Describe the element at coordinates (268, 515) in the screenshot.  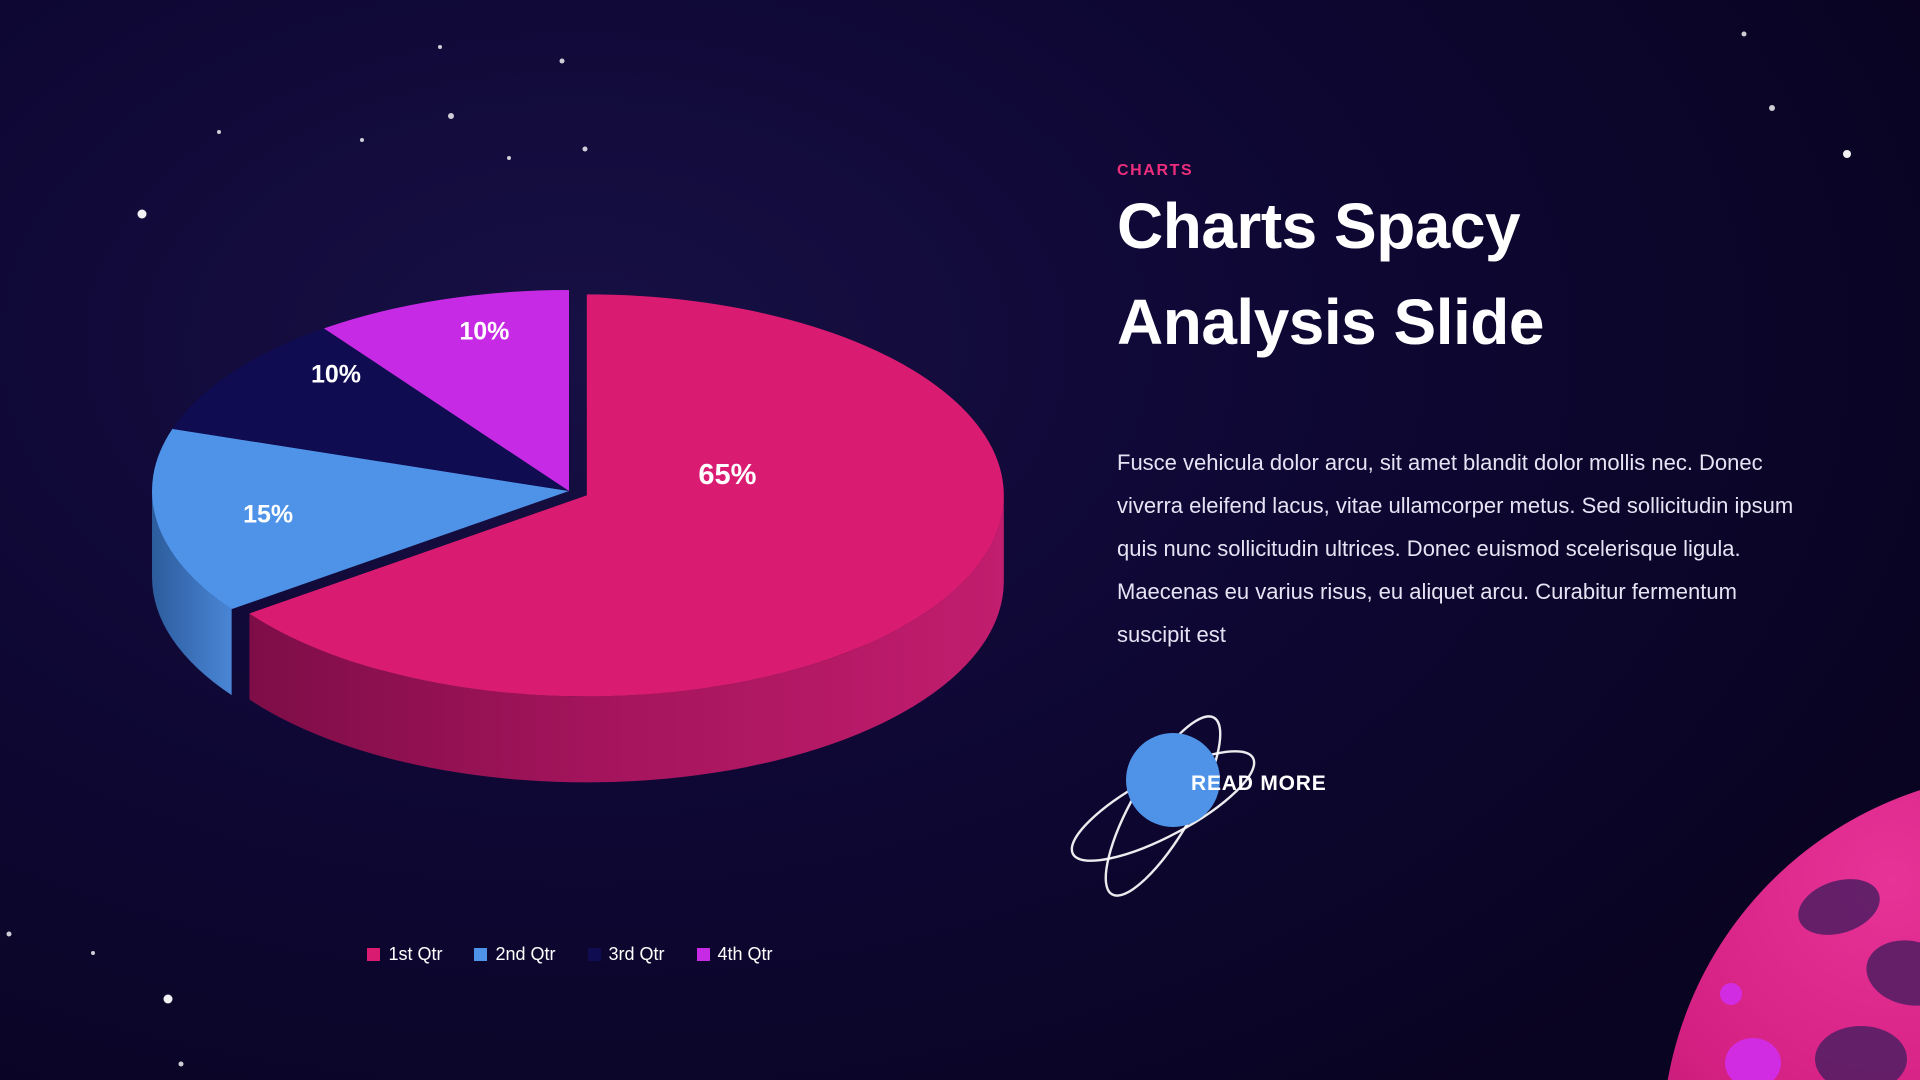
I see `pie-slice-label: 15%` at that location.